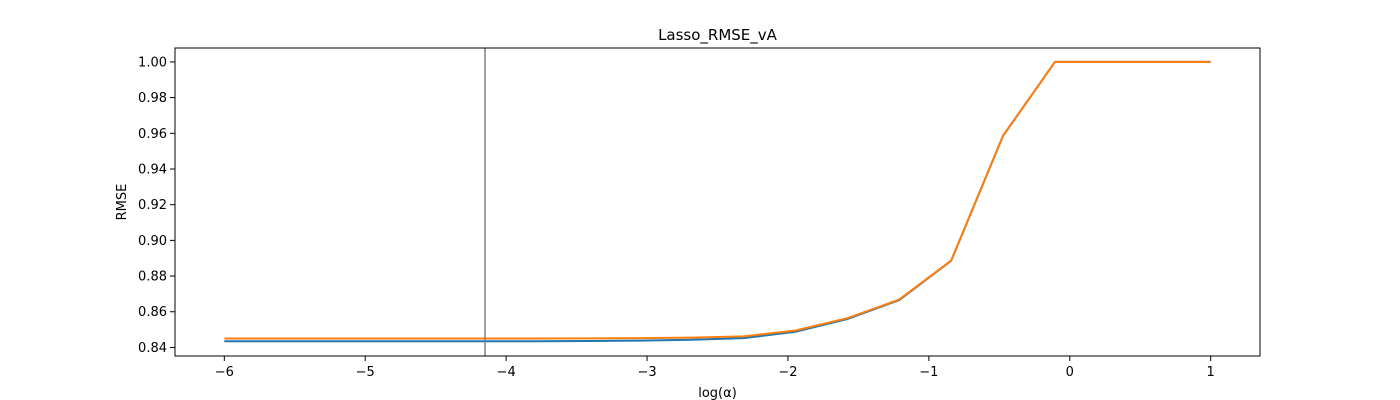  I want to click on y-tick-label: 1.00, so click(152, 62).